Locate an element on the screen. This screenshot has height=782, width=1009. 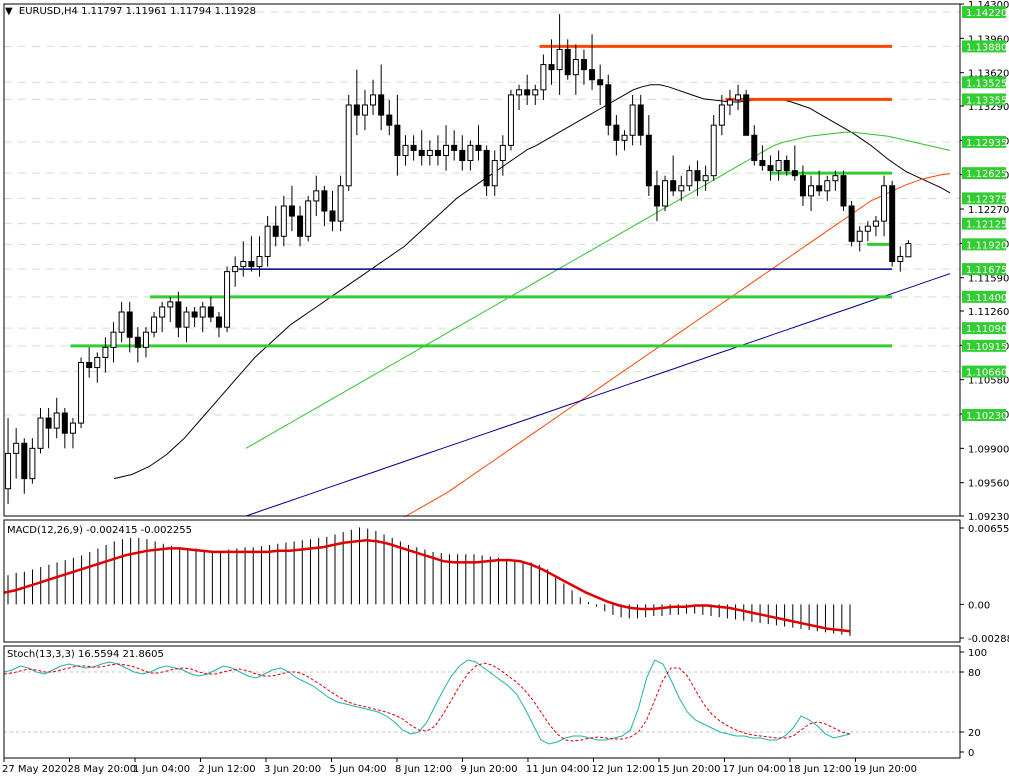
macd-tick-label: -0.002887 is located at coordinates (988, 639).